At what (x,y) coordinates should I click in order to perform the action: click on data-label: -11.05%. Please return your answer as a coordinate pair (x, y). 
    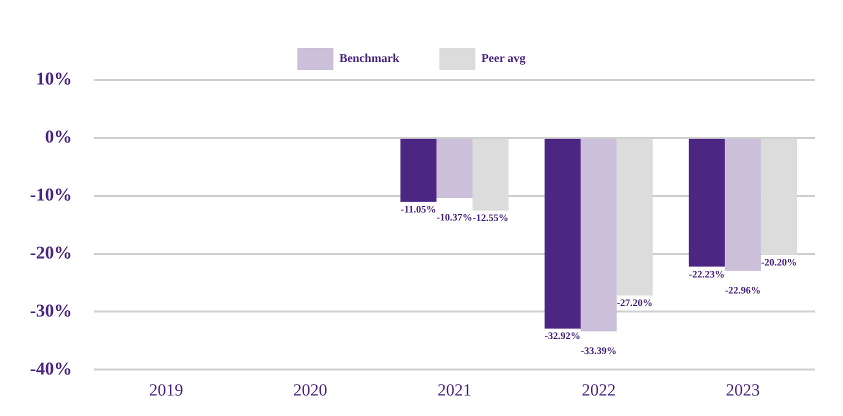
    Looking at the image, I should click on (418, 210).